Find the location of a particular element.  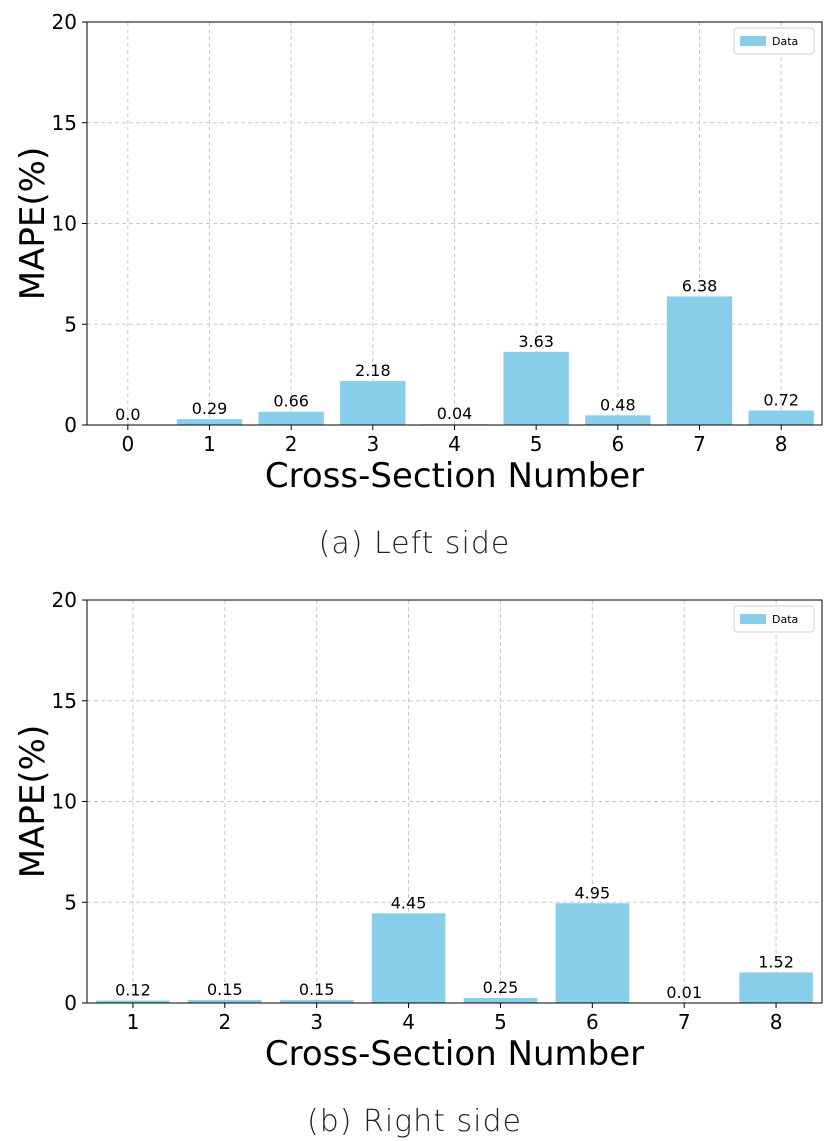

bar-value-label: 0.66 is located at coordinates (291, 401).